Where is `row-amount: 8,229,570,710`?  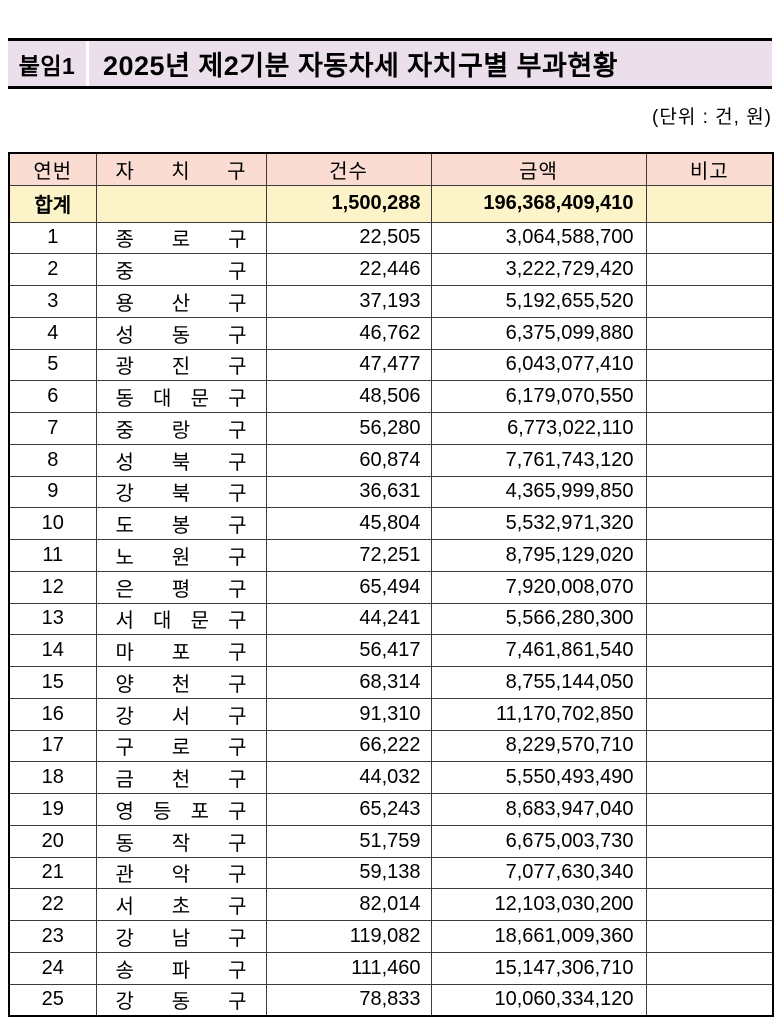
row-amount: 8,229,570,710 is located at coordinates (538, 746).